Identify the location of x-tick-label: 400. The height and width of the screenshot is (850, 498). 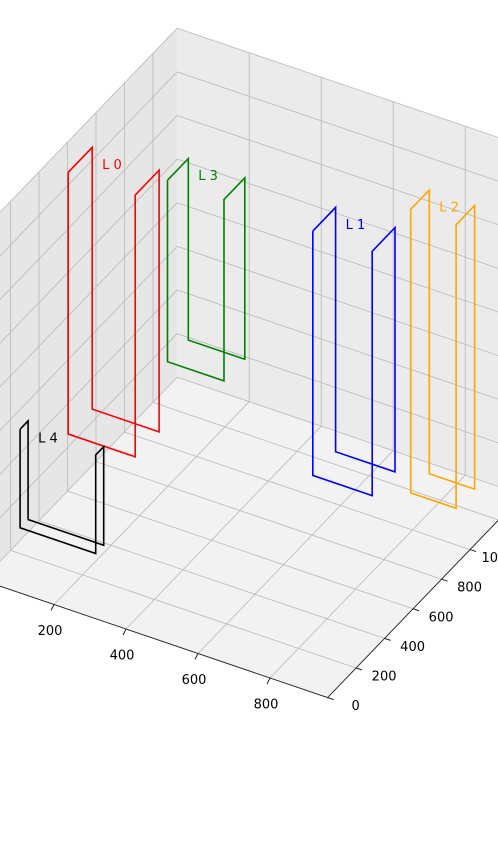
(122, 656).